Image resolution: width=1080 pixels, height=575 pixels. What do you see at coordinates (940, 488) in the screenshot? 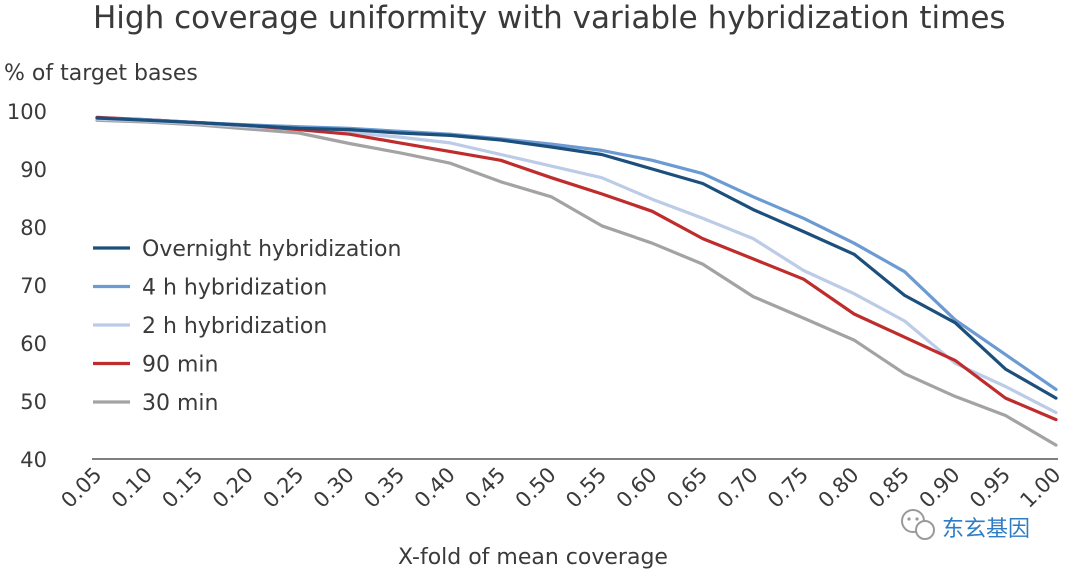
I see `x-tick-label: 0.90` at bounding box center [940, 488].